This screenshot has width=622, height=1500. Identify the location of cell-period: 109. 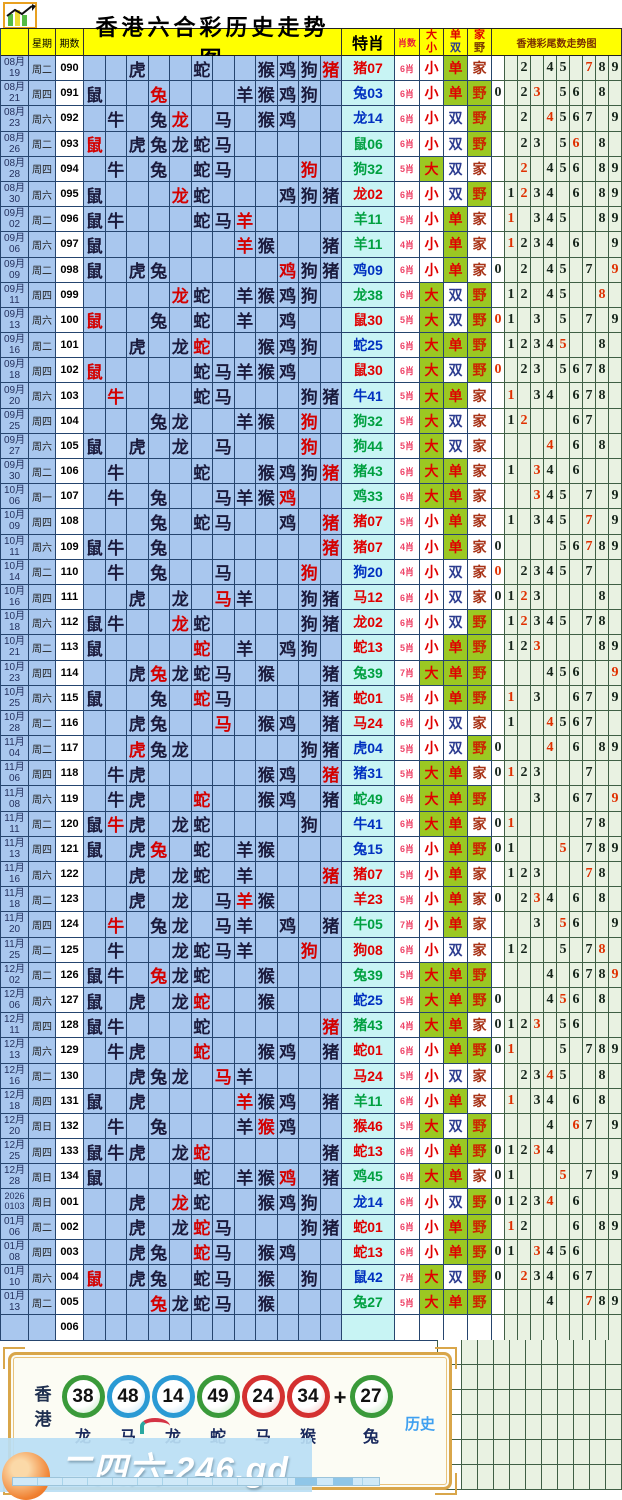
(70, 547).